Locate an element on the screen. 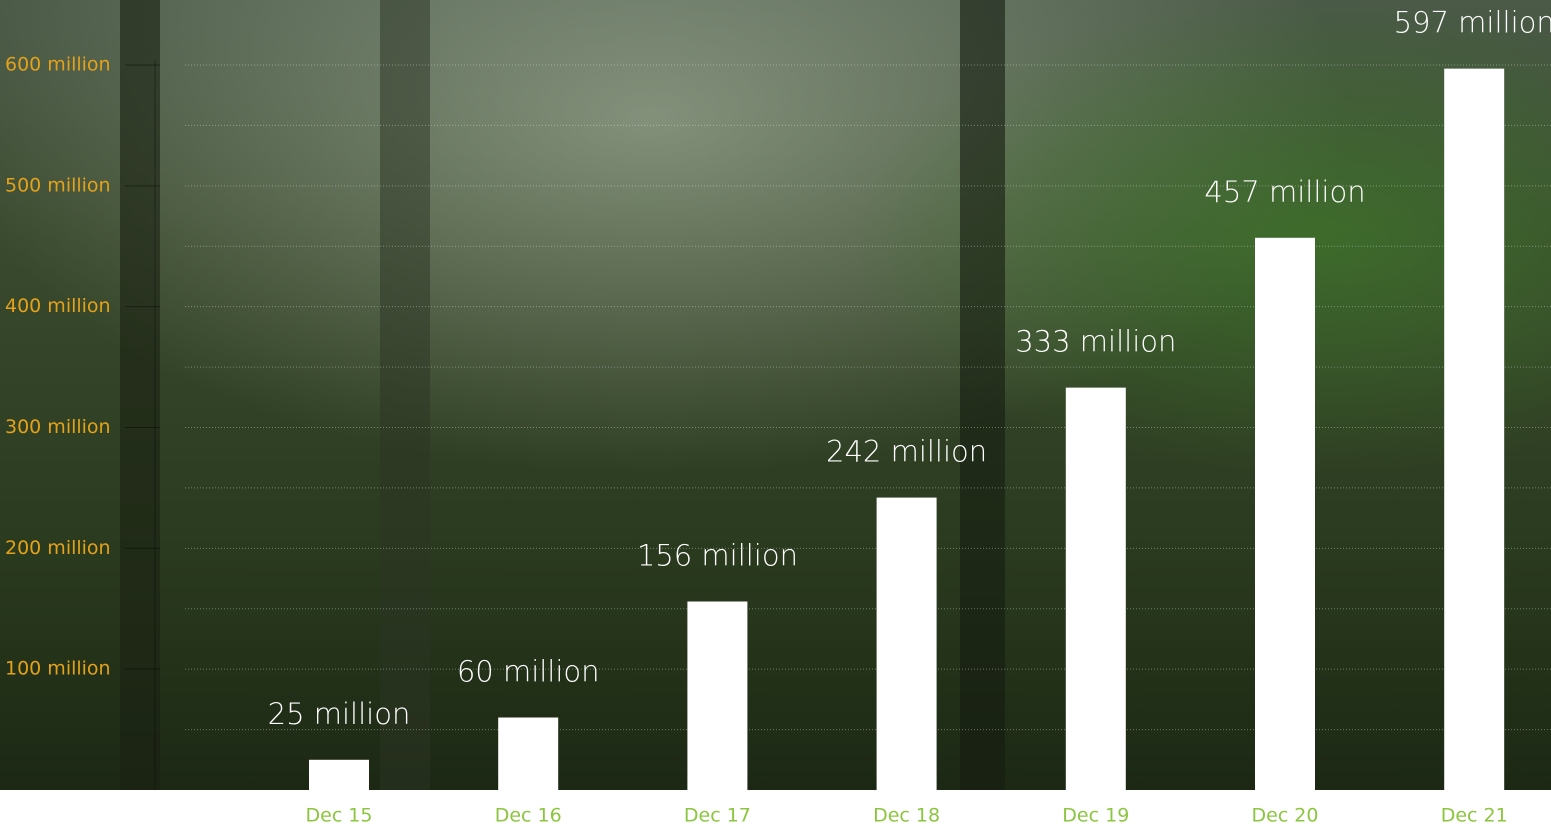 The image size is (1551, 829). y-tick-label: 600 million is located at coordinates (58, 65).